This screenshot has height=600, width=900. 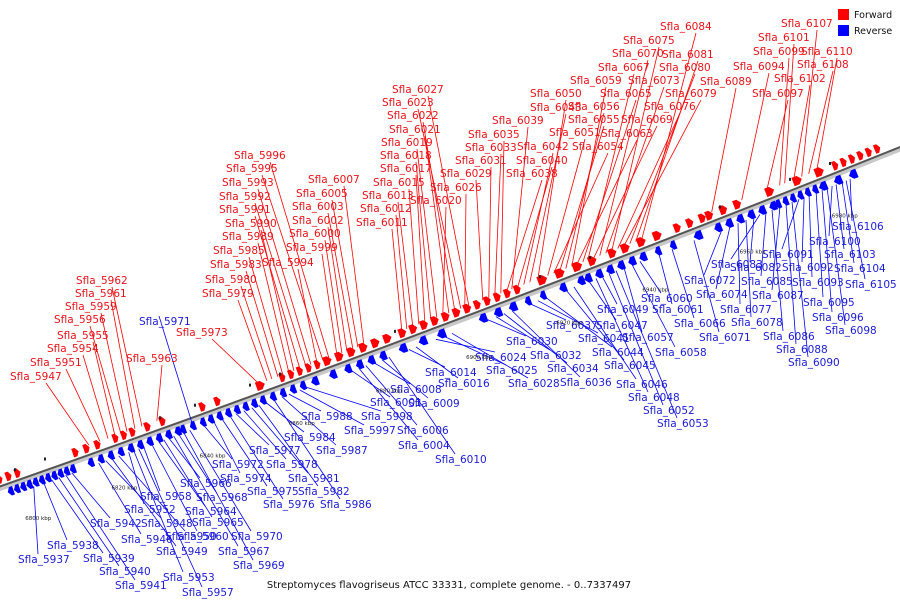 What do you see at coordinates (534, 384) in the screenshot?
I see `reverse-gene-label: Sfla_6028` at bounding box center [534, 384].